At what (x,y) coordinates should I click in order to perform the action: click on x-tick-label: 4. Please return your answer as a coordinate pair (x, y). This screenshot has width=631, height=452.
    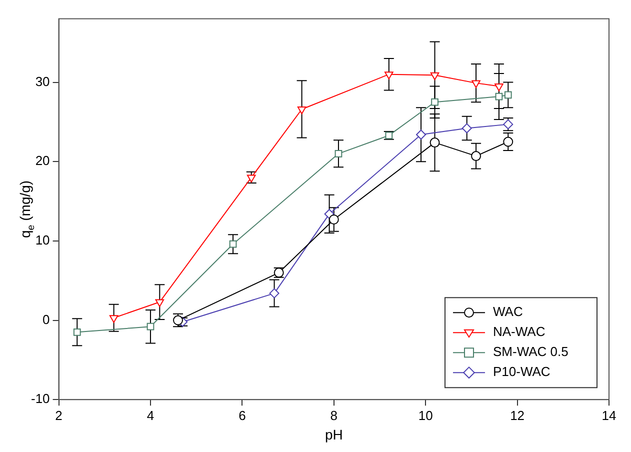
    Looking at the image, I should click on (150, 415).